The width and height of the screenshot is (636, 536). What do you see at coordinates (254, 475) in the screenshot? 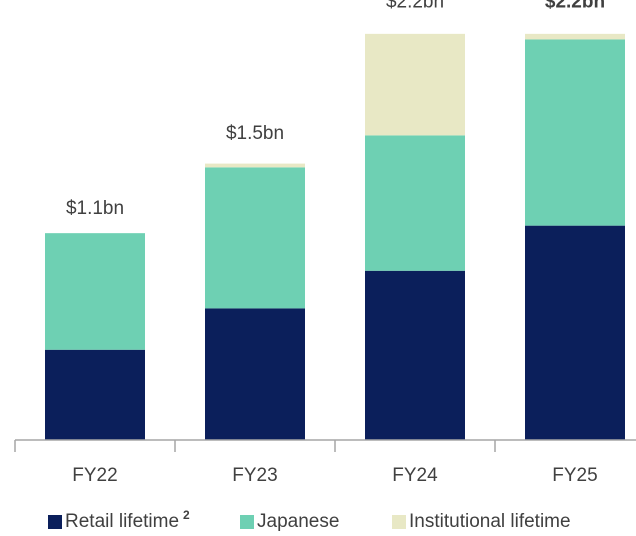
I see `x-tick-label: FY23` at bounding box center [254, 475].